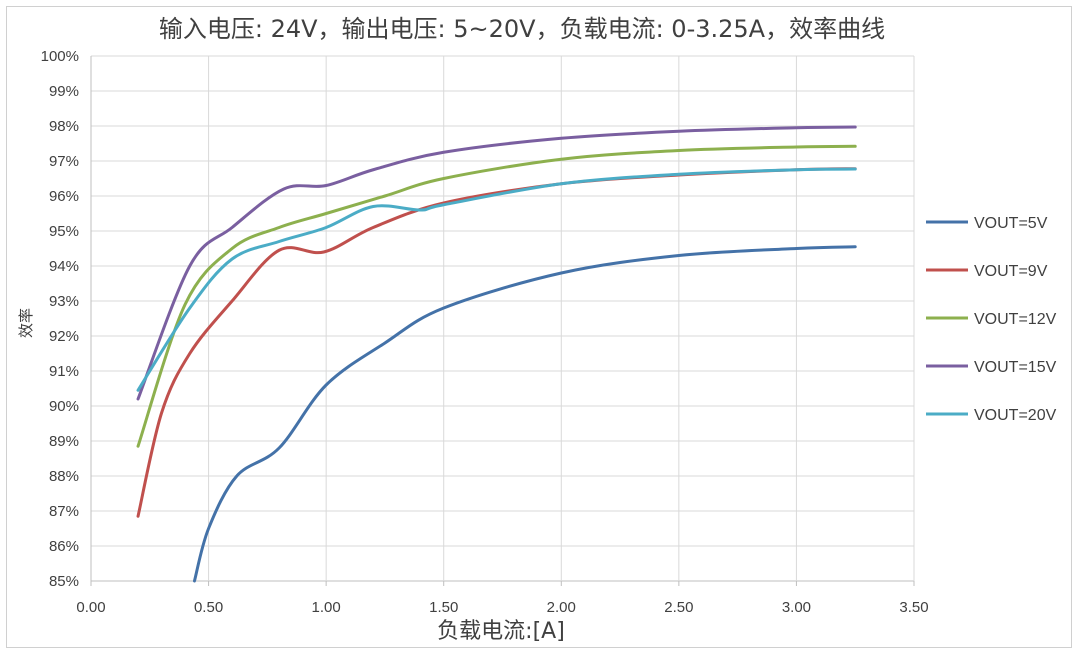 This screenshot has height=655, width=1080. I want to click on x-tick-label: 0.00, so click(90, 607).